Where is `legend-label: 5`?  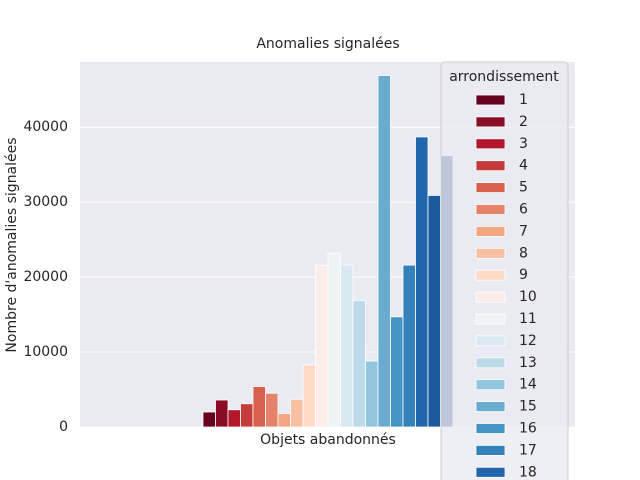 legend-label: 5 is located at coordinates (523, 188).